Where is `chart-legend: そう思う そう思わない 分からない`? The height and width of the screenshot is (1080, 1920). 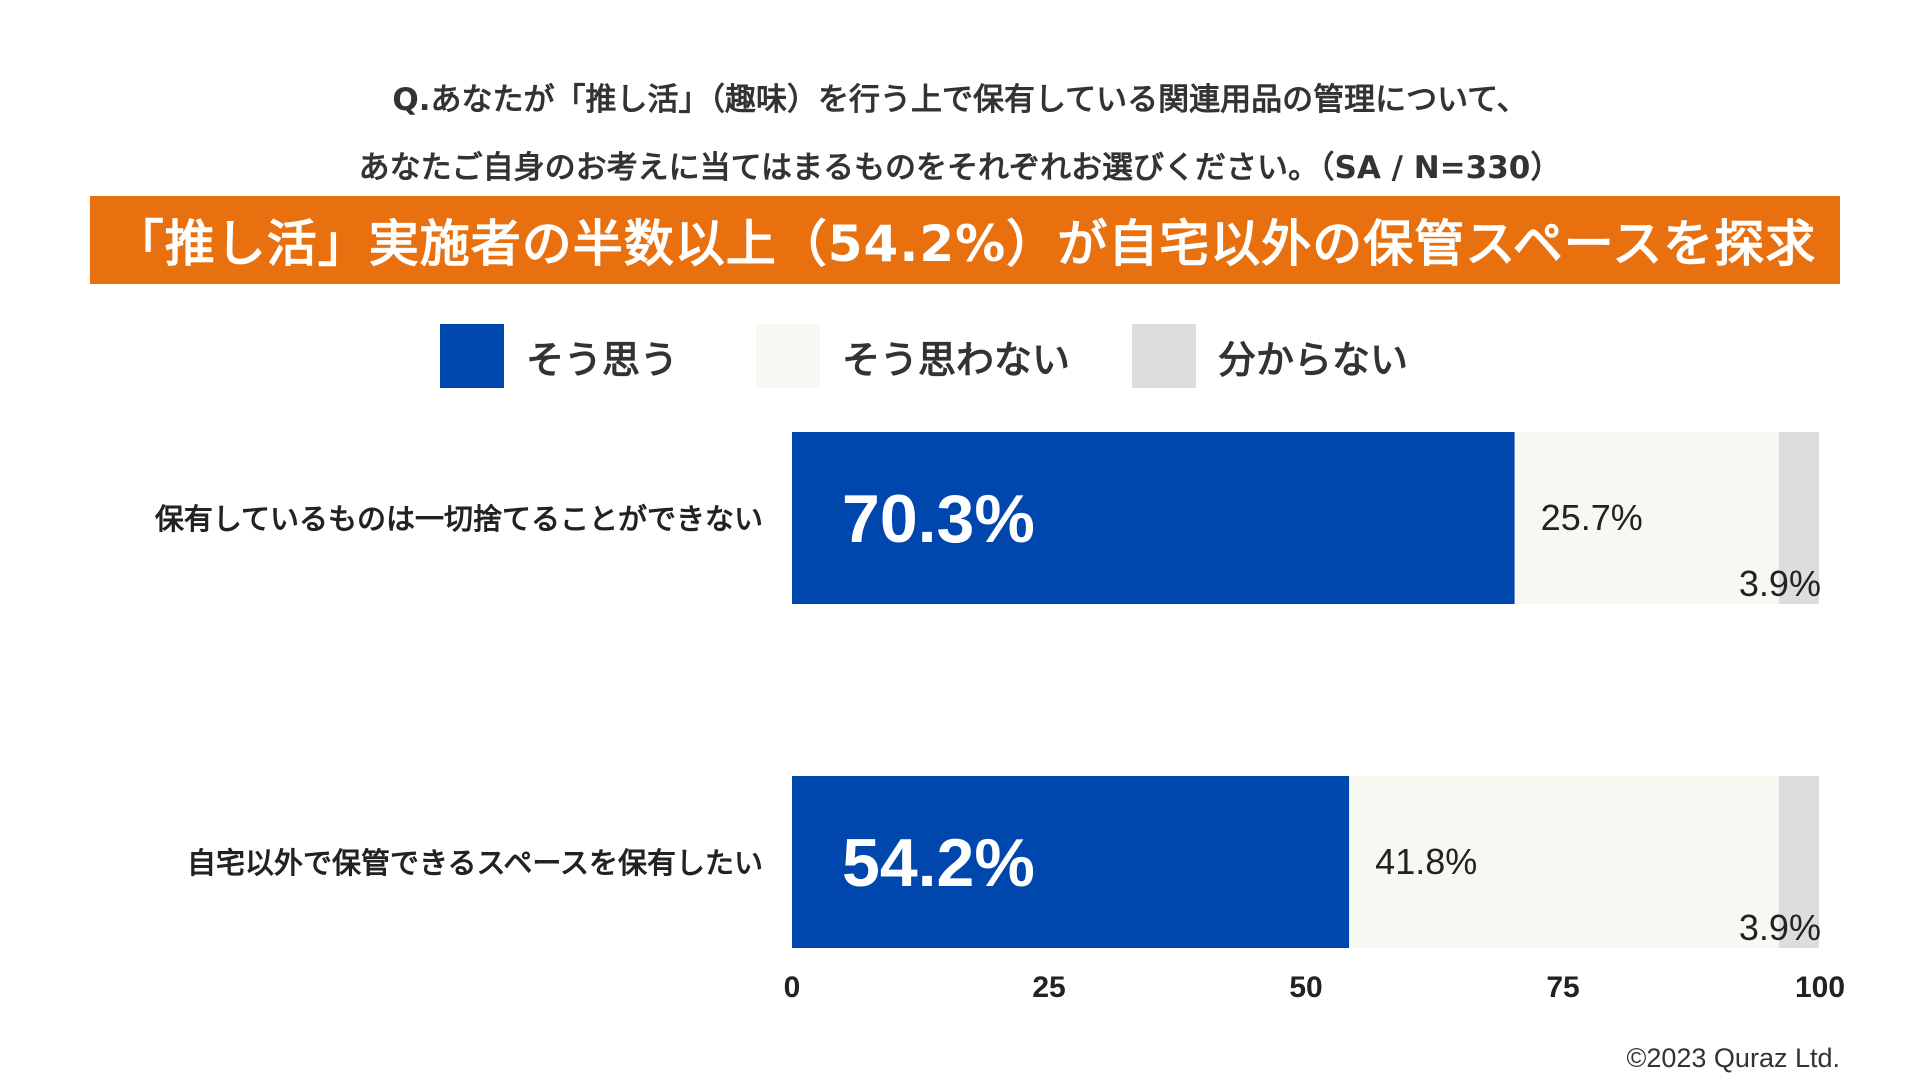
chart-legend: そう思う そう思わない 分からない is located at coordinates (960, 356).